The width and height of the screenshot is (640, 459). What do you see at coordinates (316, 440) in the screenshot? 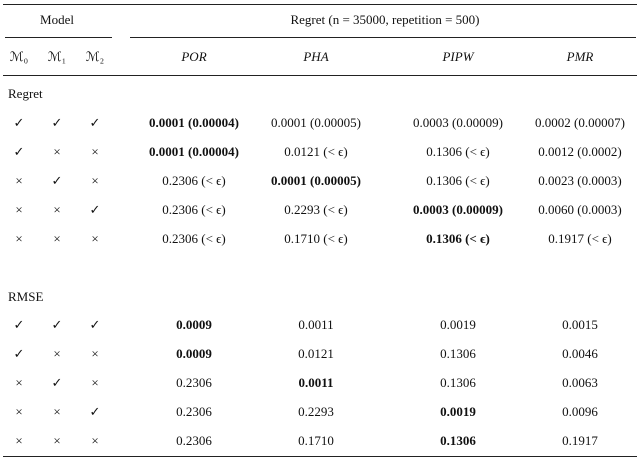
I see `cell: 0.1710` at bounding box center [316, 440].